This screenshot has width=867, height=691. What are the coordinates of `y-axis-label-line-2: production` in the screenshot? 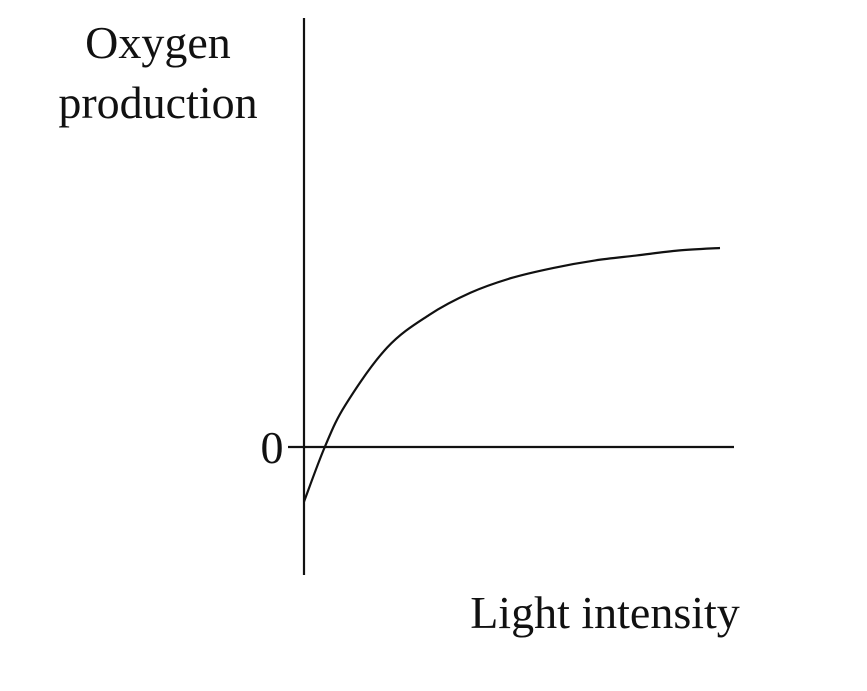 It's located at (157, 102).